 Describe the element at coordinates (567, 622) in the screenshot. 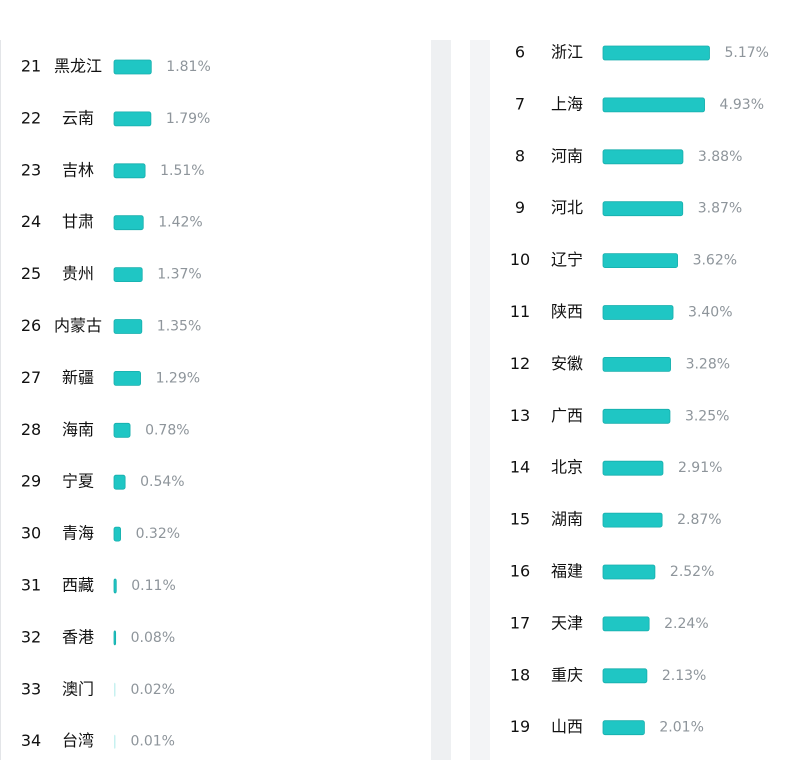

I see `province-name: 天津` at that location.